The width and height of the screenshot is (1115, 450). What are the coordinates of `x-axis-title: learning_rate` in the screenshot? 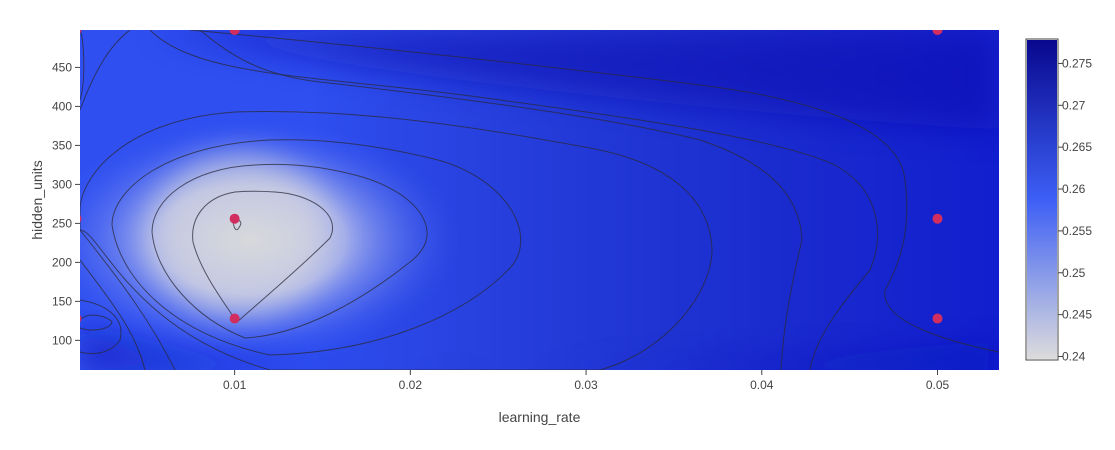 It's located at (540, 417).